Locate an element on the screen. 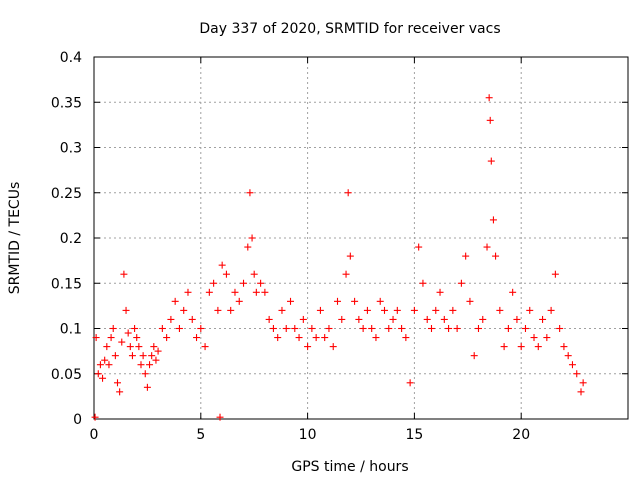 This screenshot has width=640, height=480. x-axis-title: GPS time / hours is located at coordinates (349, 467).